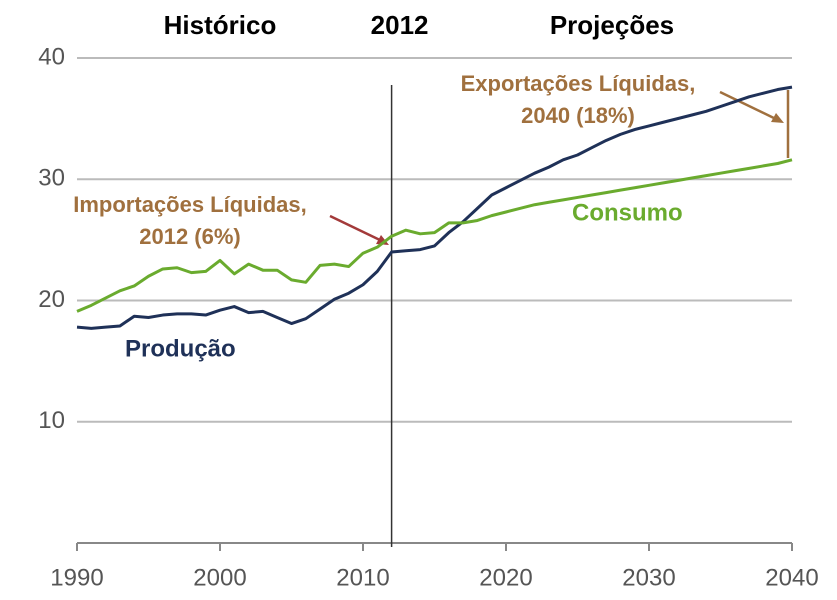 The image size is (837, 600). I want to click on x-tick-label: 2040, so click(791, 577).